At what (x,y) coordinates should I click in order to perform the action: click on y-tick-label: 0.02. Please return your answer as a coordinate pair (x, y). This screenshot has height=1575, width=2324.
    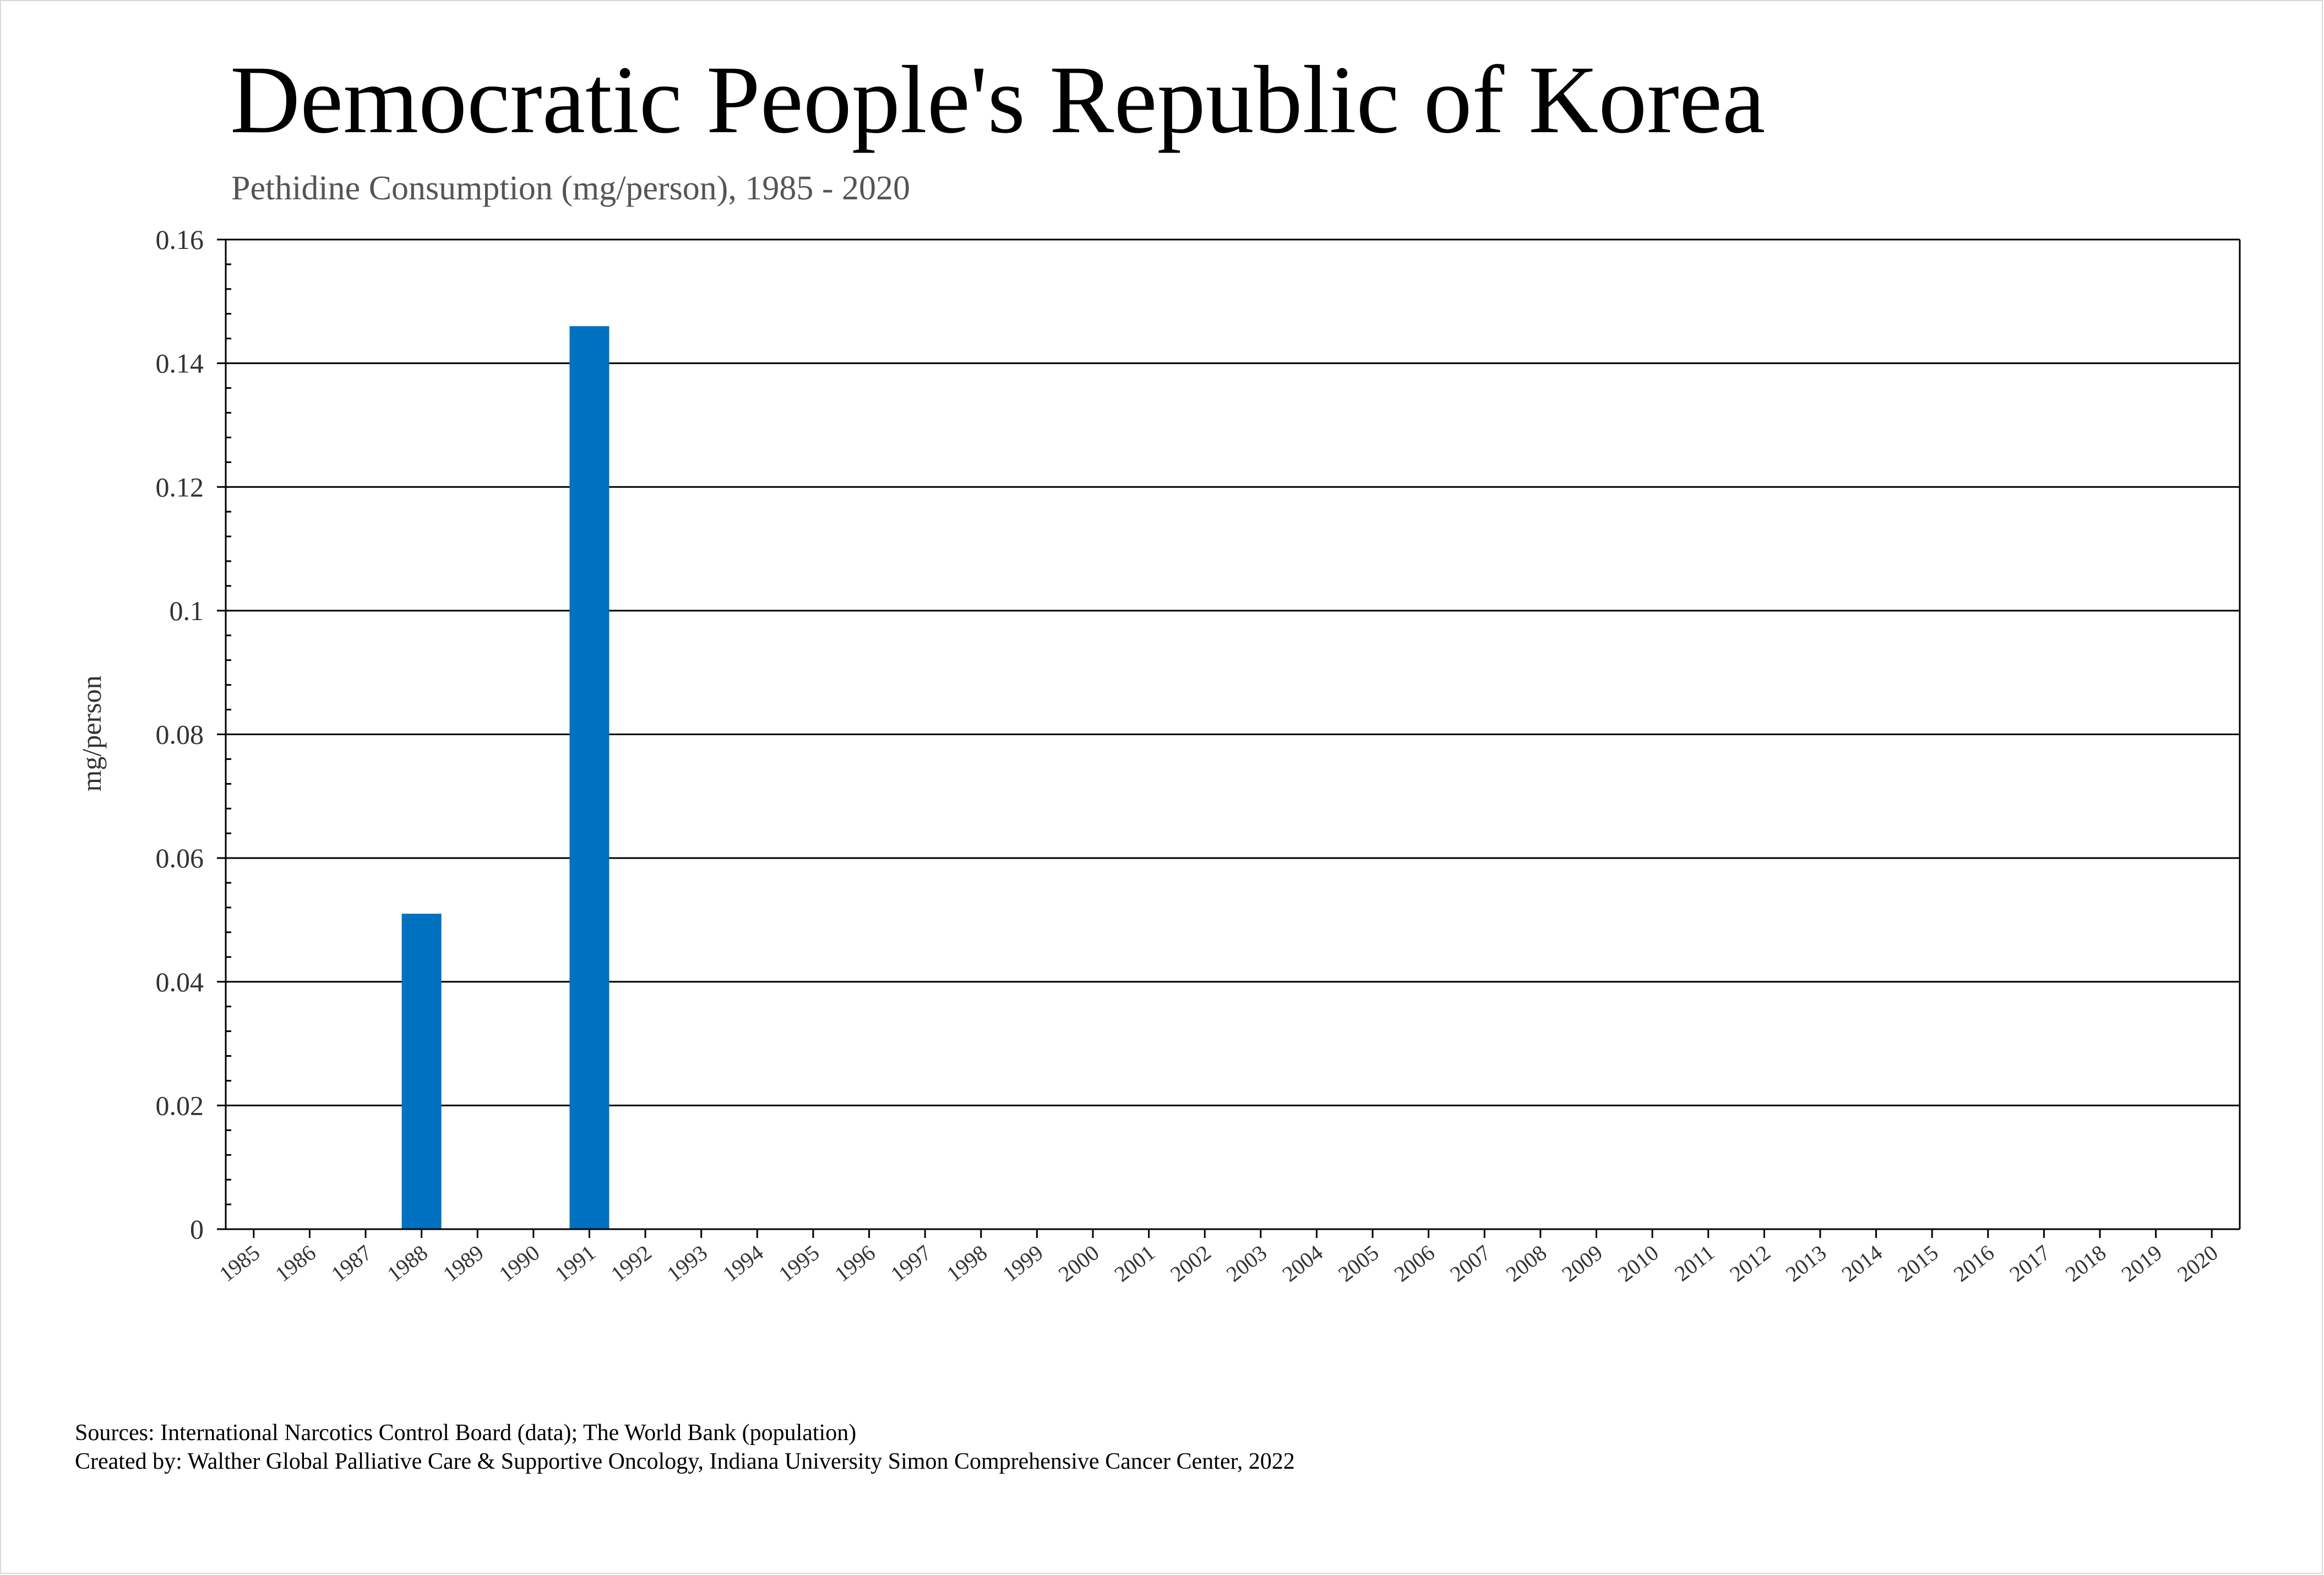
    Looking at the image, I should click on (180, 1105).